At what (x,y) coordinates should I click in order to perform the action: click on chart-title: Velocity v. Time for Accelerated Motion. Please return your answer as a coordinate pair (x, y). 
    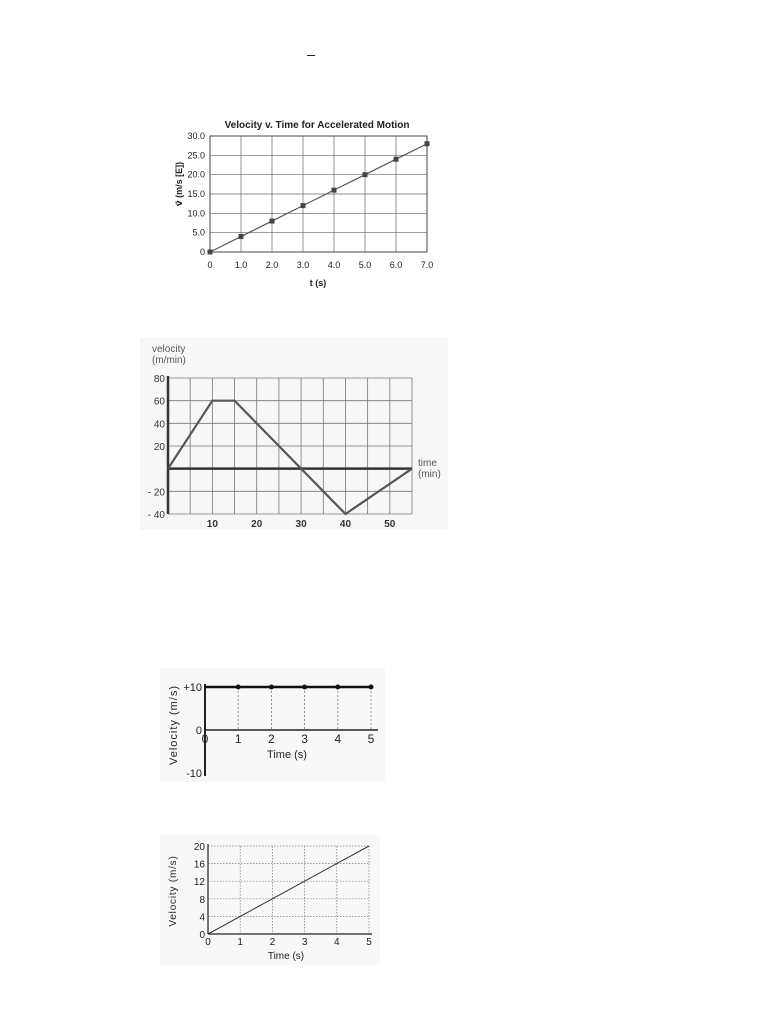
    Looking at the image, I should click on (317, 125).